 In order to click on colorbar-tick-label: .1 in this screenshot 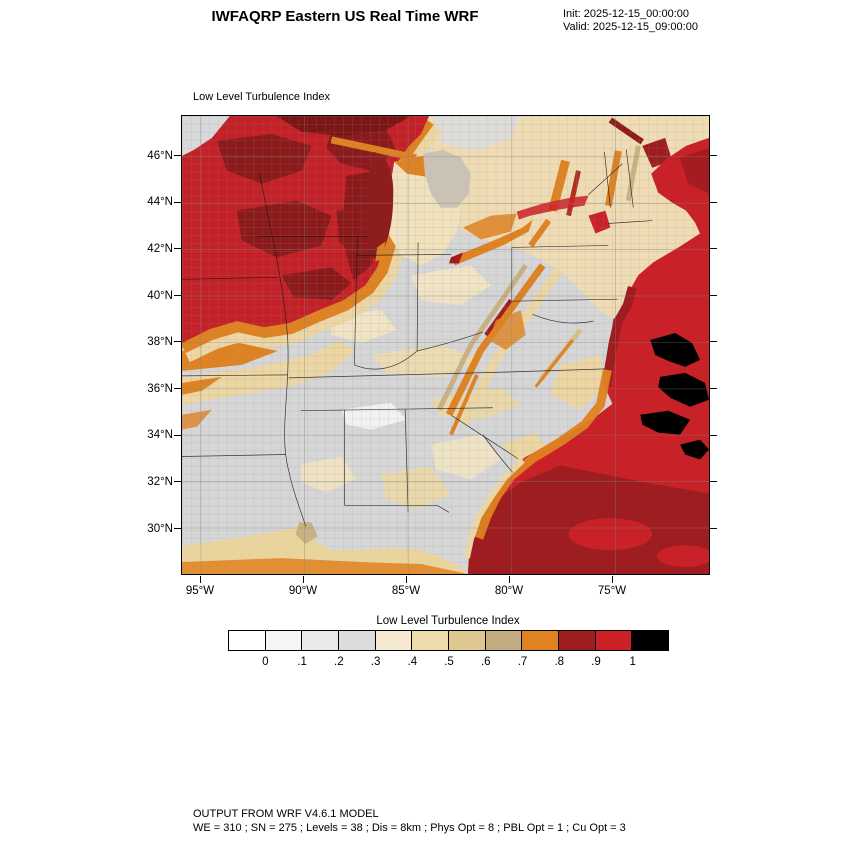, I will do `click(302, 662)`.